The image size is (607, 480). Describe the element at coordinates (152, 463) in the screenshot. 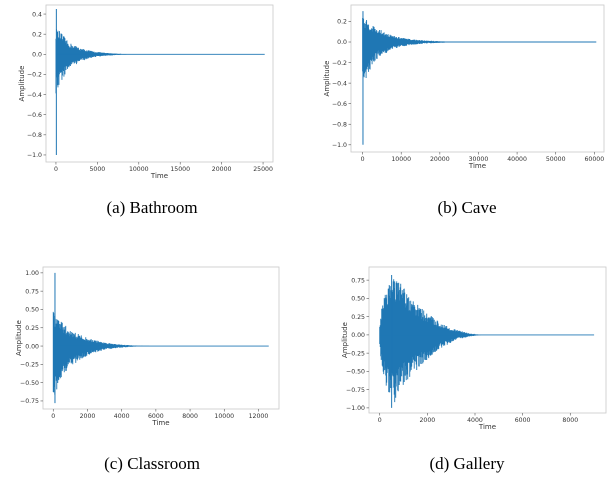

I see `caption-classroom: (c) Classroom` at that location.